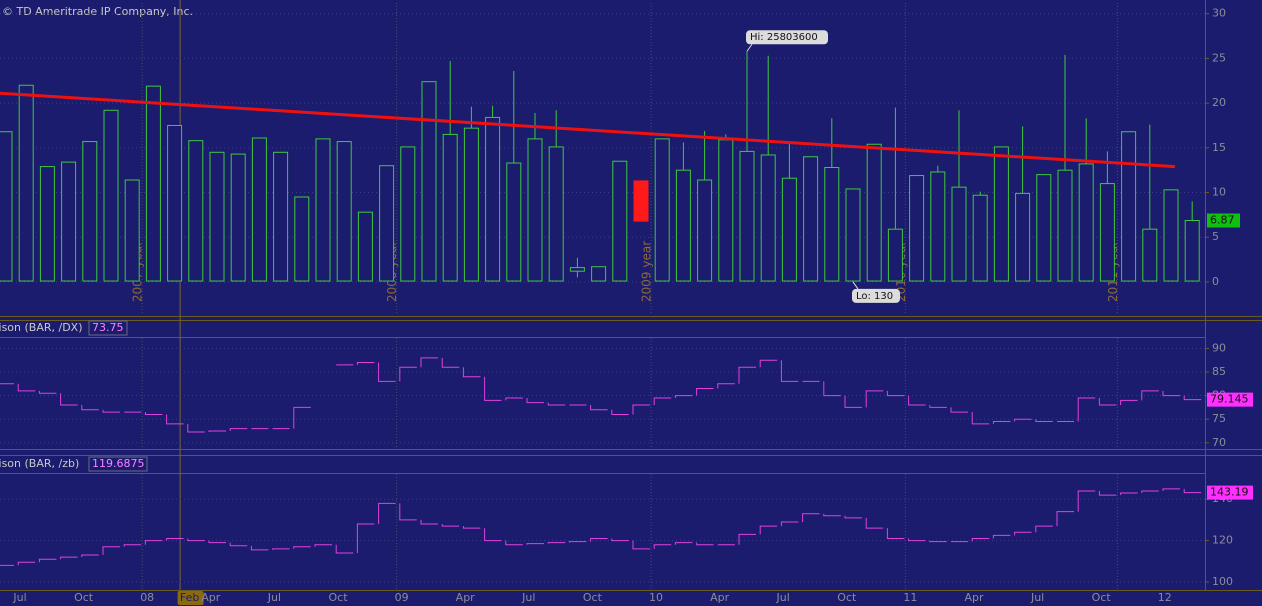 The height and width of the screenshot is (606, 1262). What do you see at coordinates (39, 463) in the screenshot?
I see `panel-title: rison (BAR, /zb)` at bounding box center [39, 463].